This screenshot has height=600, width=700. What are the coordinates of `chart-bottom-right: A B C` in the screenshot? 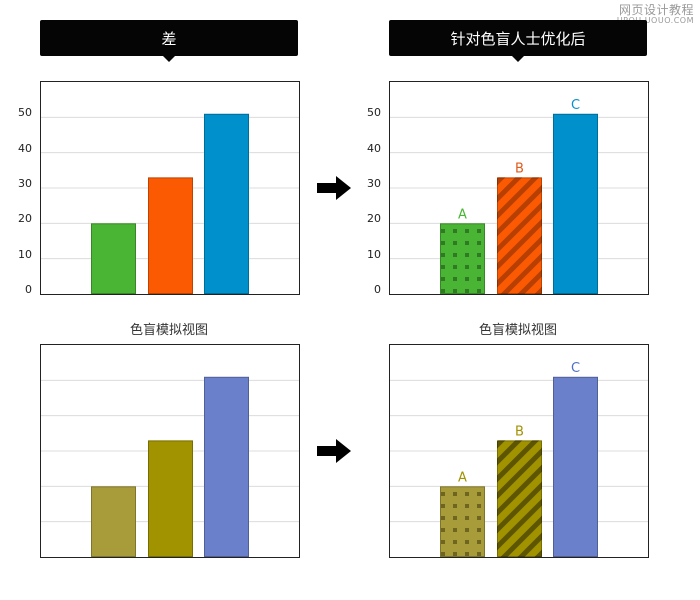 It's located at (519, 451).